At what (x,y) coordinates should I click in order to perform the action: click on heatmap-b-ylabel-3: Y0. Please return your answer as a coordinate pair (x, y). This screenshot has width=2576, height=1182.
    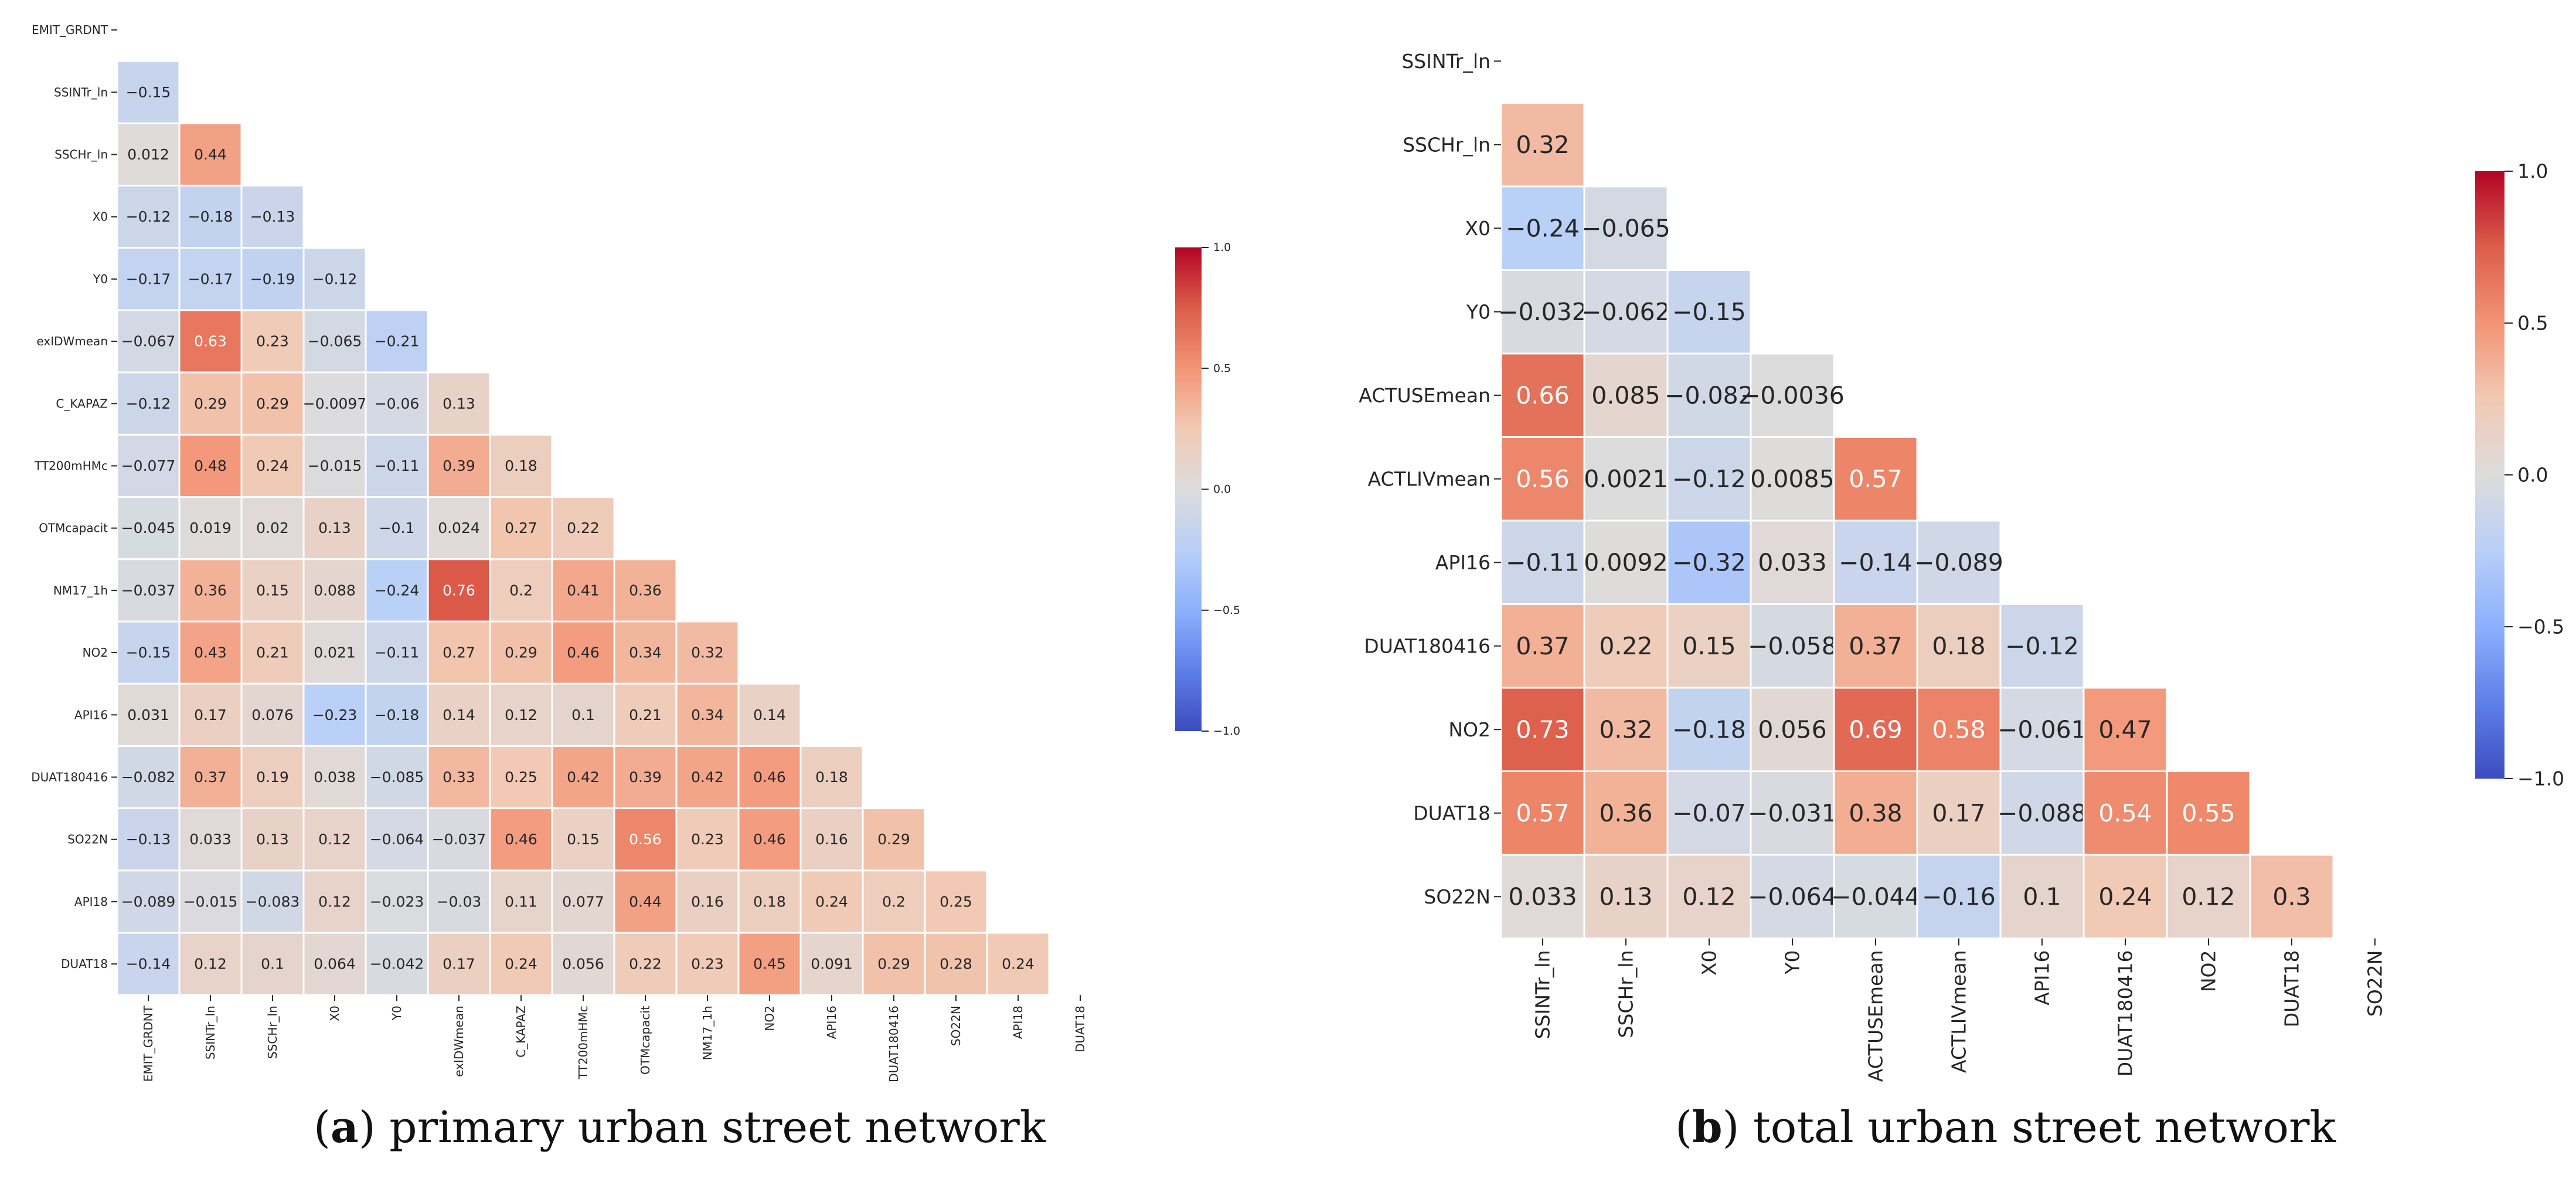
    Looking at the image, I should click on (1478, 311).